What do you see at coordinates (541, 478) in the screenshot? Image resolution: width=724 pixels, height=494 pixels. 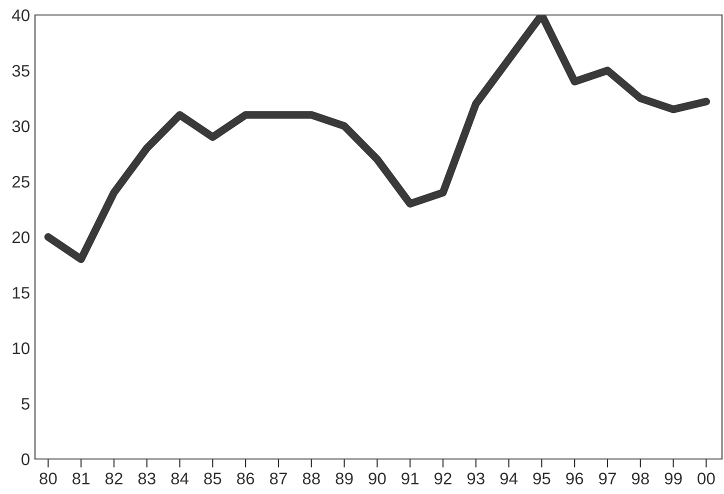 I see `x-tick-label: 95` at bounding box center [541, 478].